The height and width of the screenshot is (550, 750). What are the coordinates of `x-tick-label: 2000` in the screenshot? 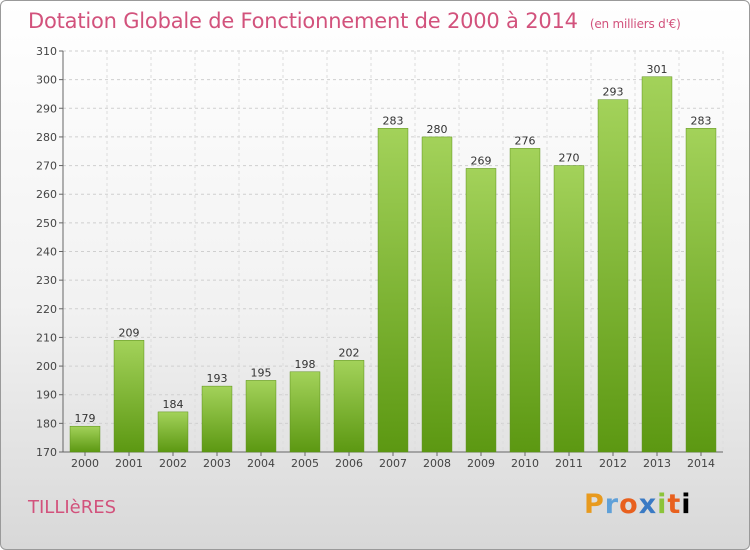 It's located at (85, 463).